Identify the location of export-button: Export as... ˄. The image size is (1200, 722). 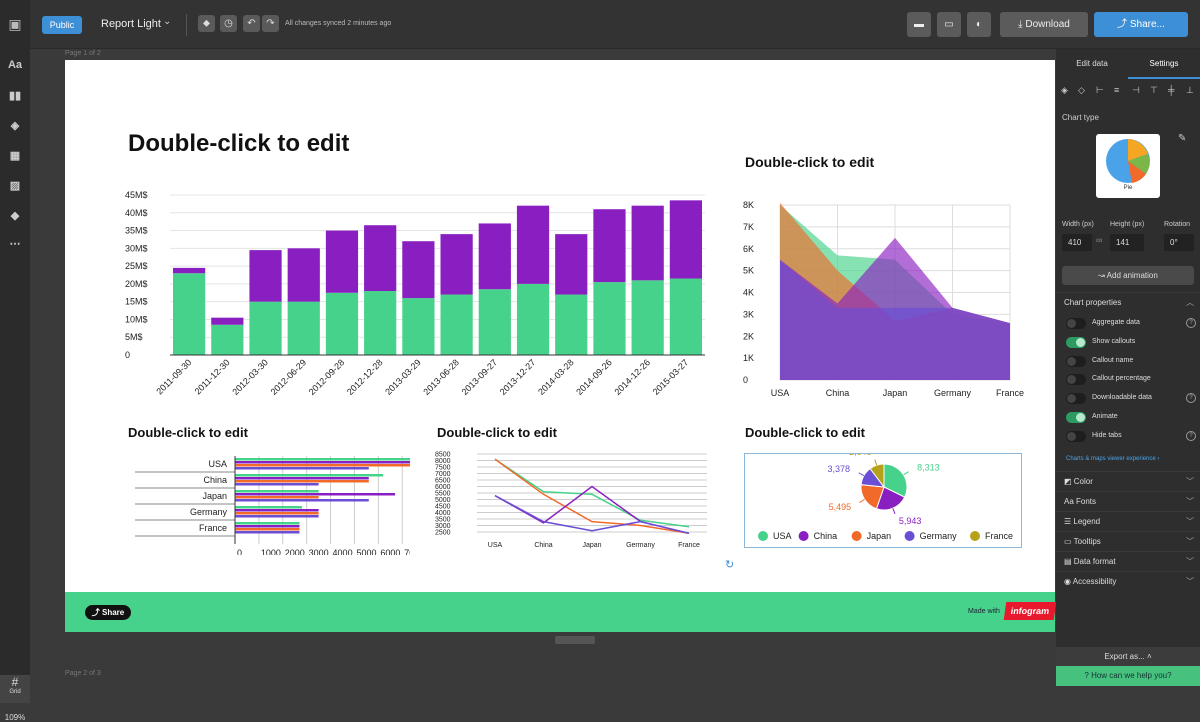
(1128, 656).